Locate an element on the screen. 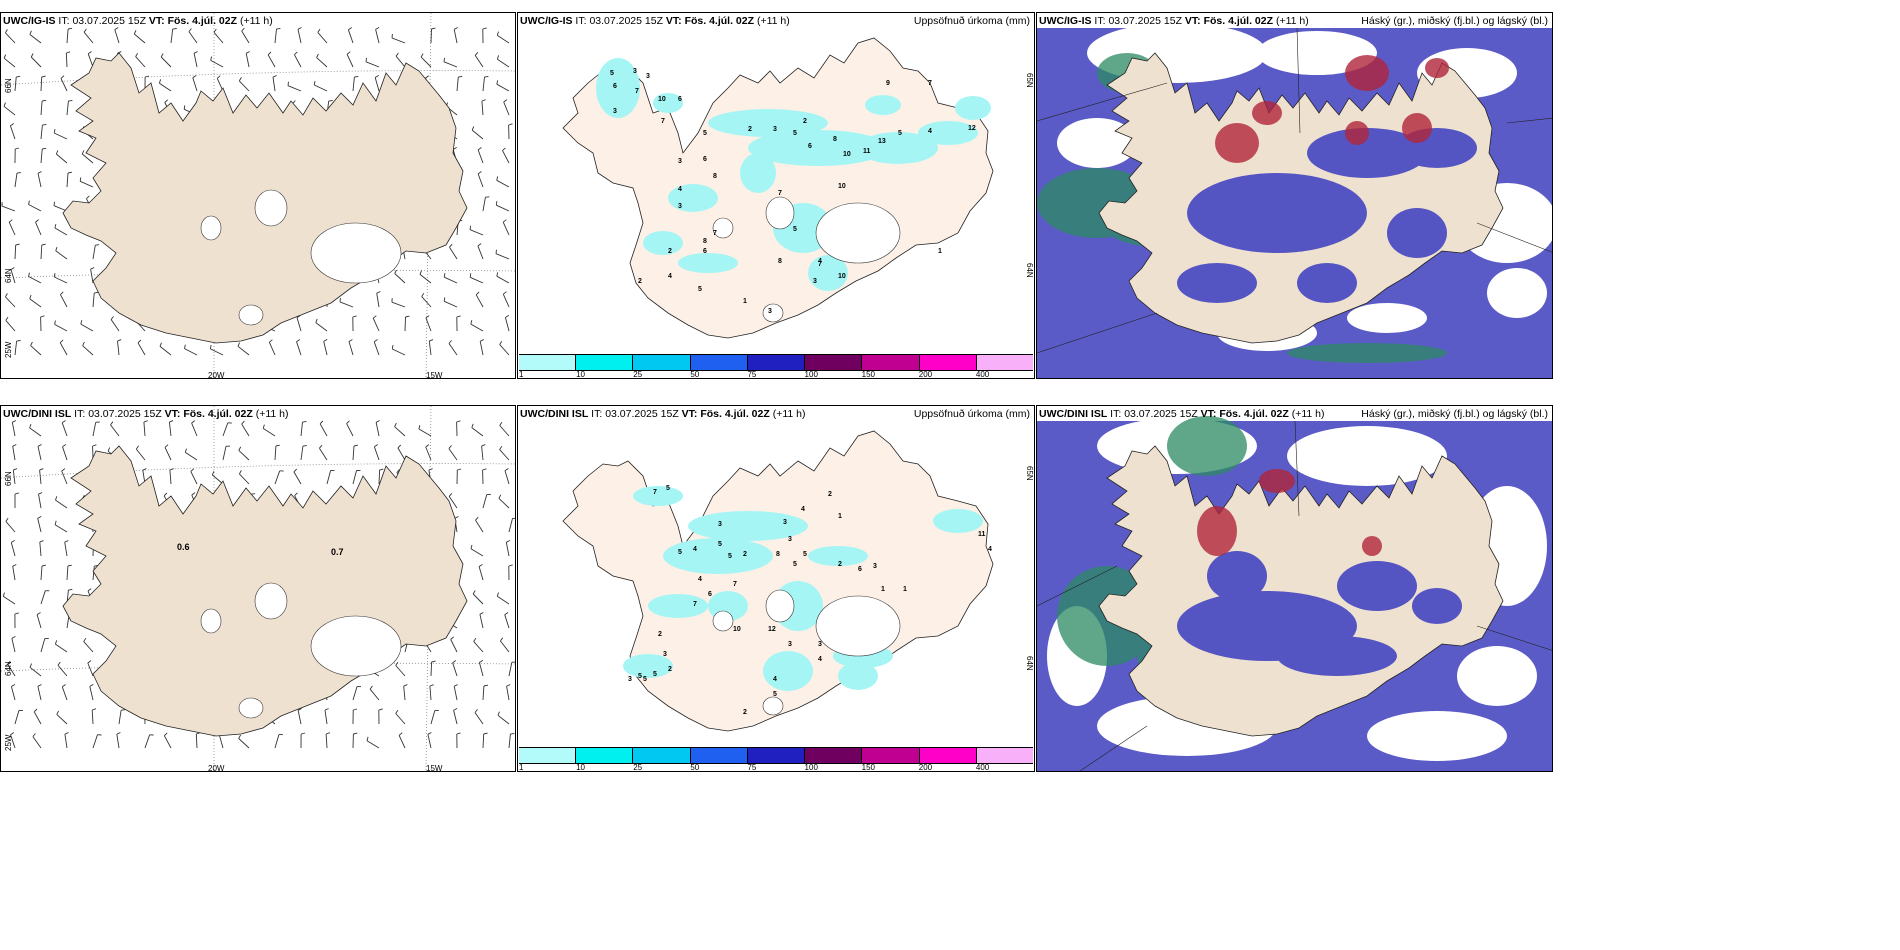 The height and width of the screenshot is (950, 1900). precip-legend: 1 10 25 50 75 100 150 200 400 is located at coordinates (776, 366).